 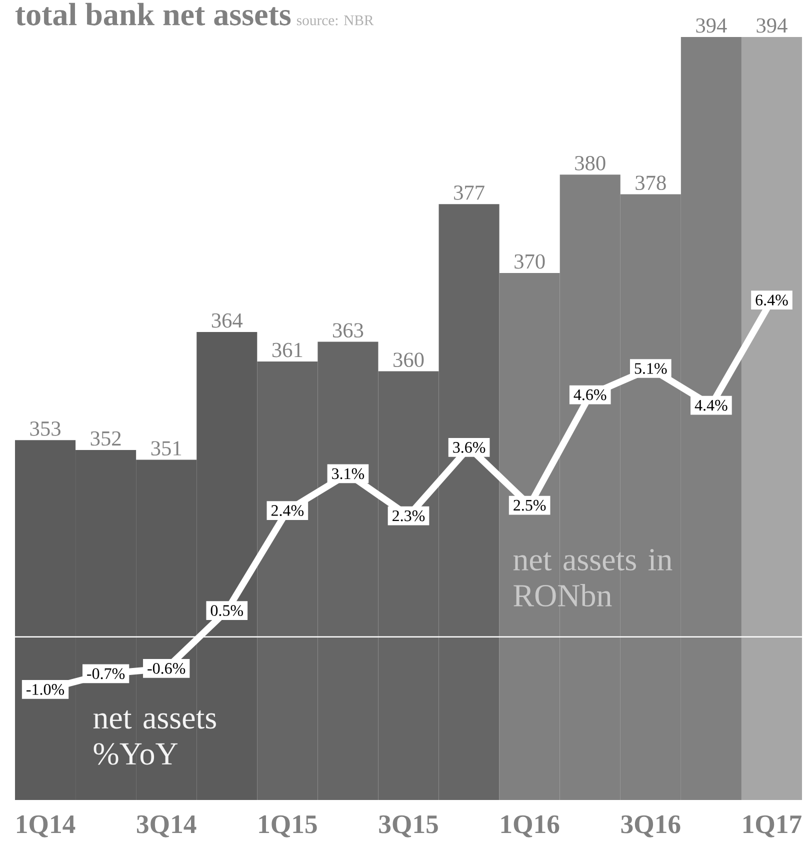 What do you see at coordinates (592, 578) in the screenshot?
I see `annotation: net assets in RONbn` at bounding box center [592, 578].